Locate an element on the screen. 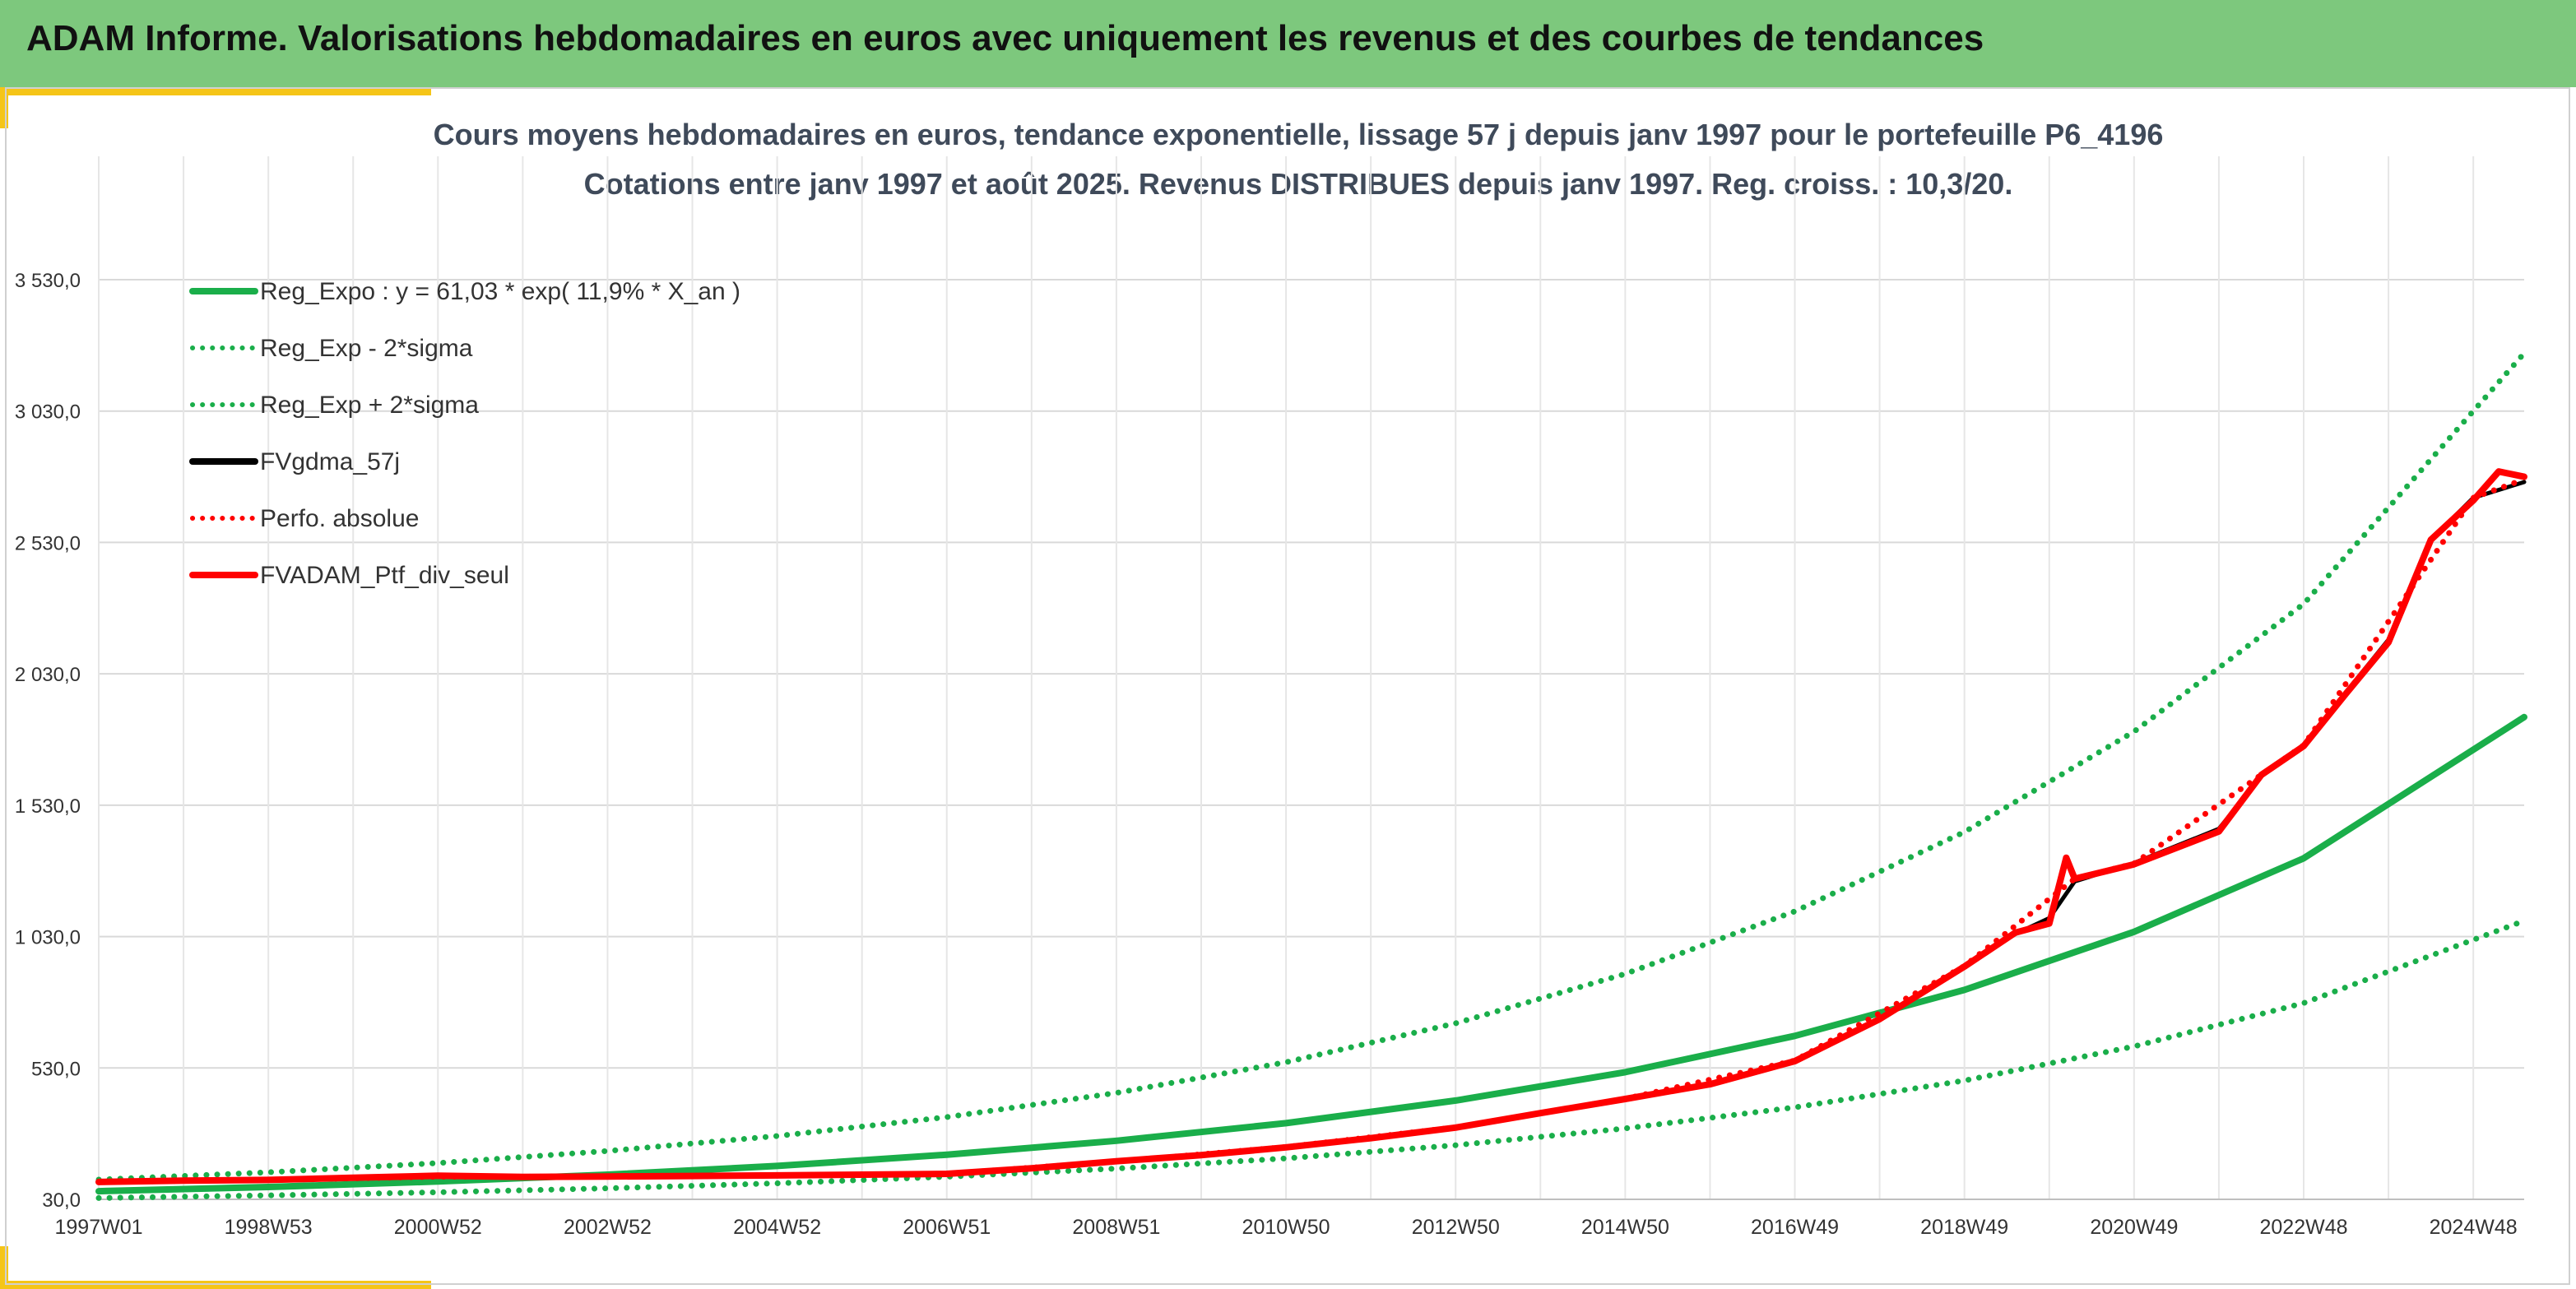  x-tick-label: 1997W01 is located at coordinates (98, 1227).